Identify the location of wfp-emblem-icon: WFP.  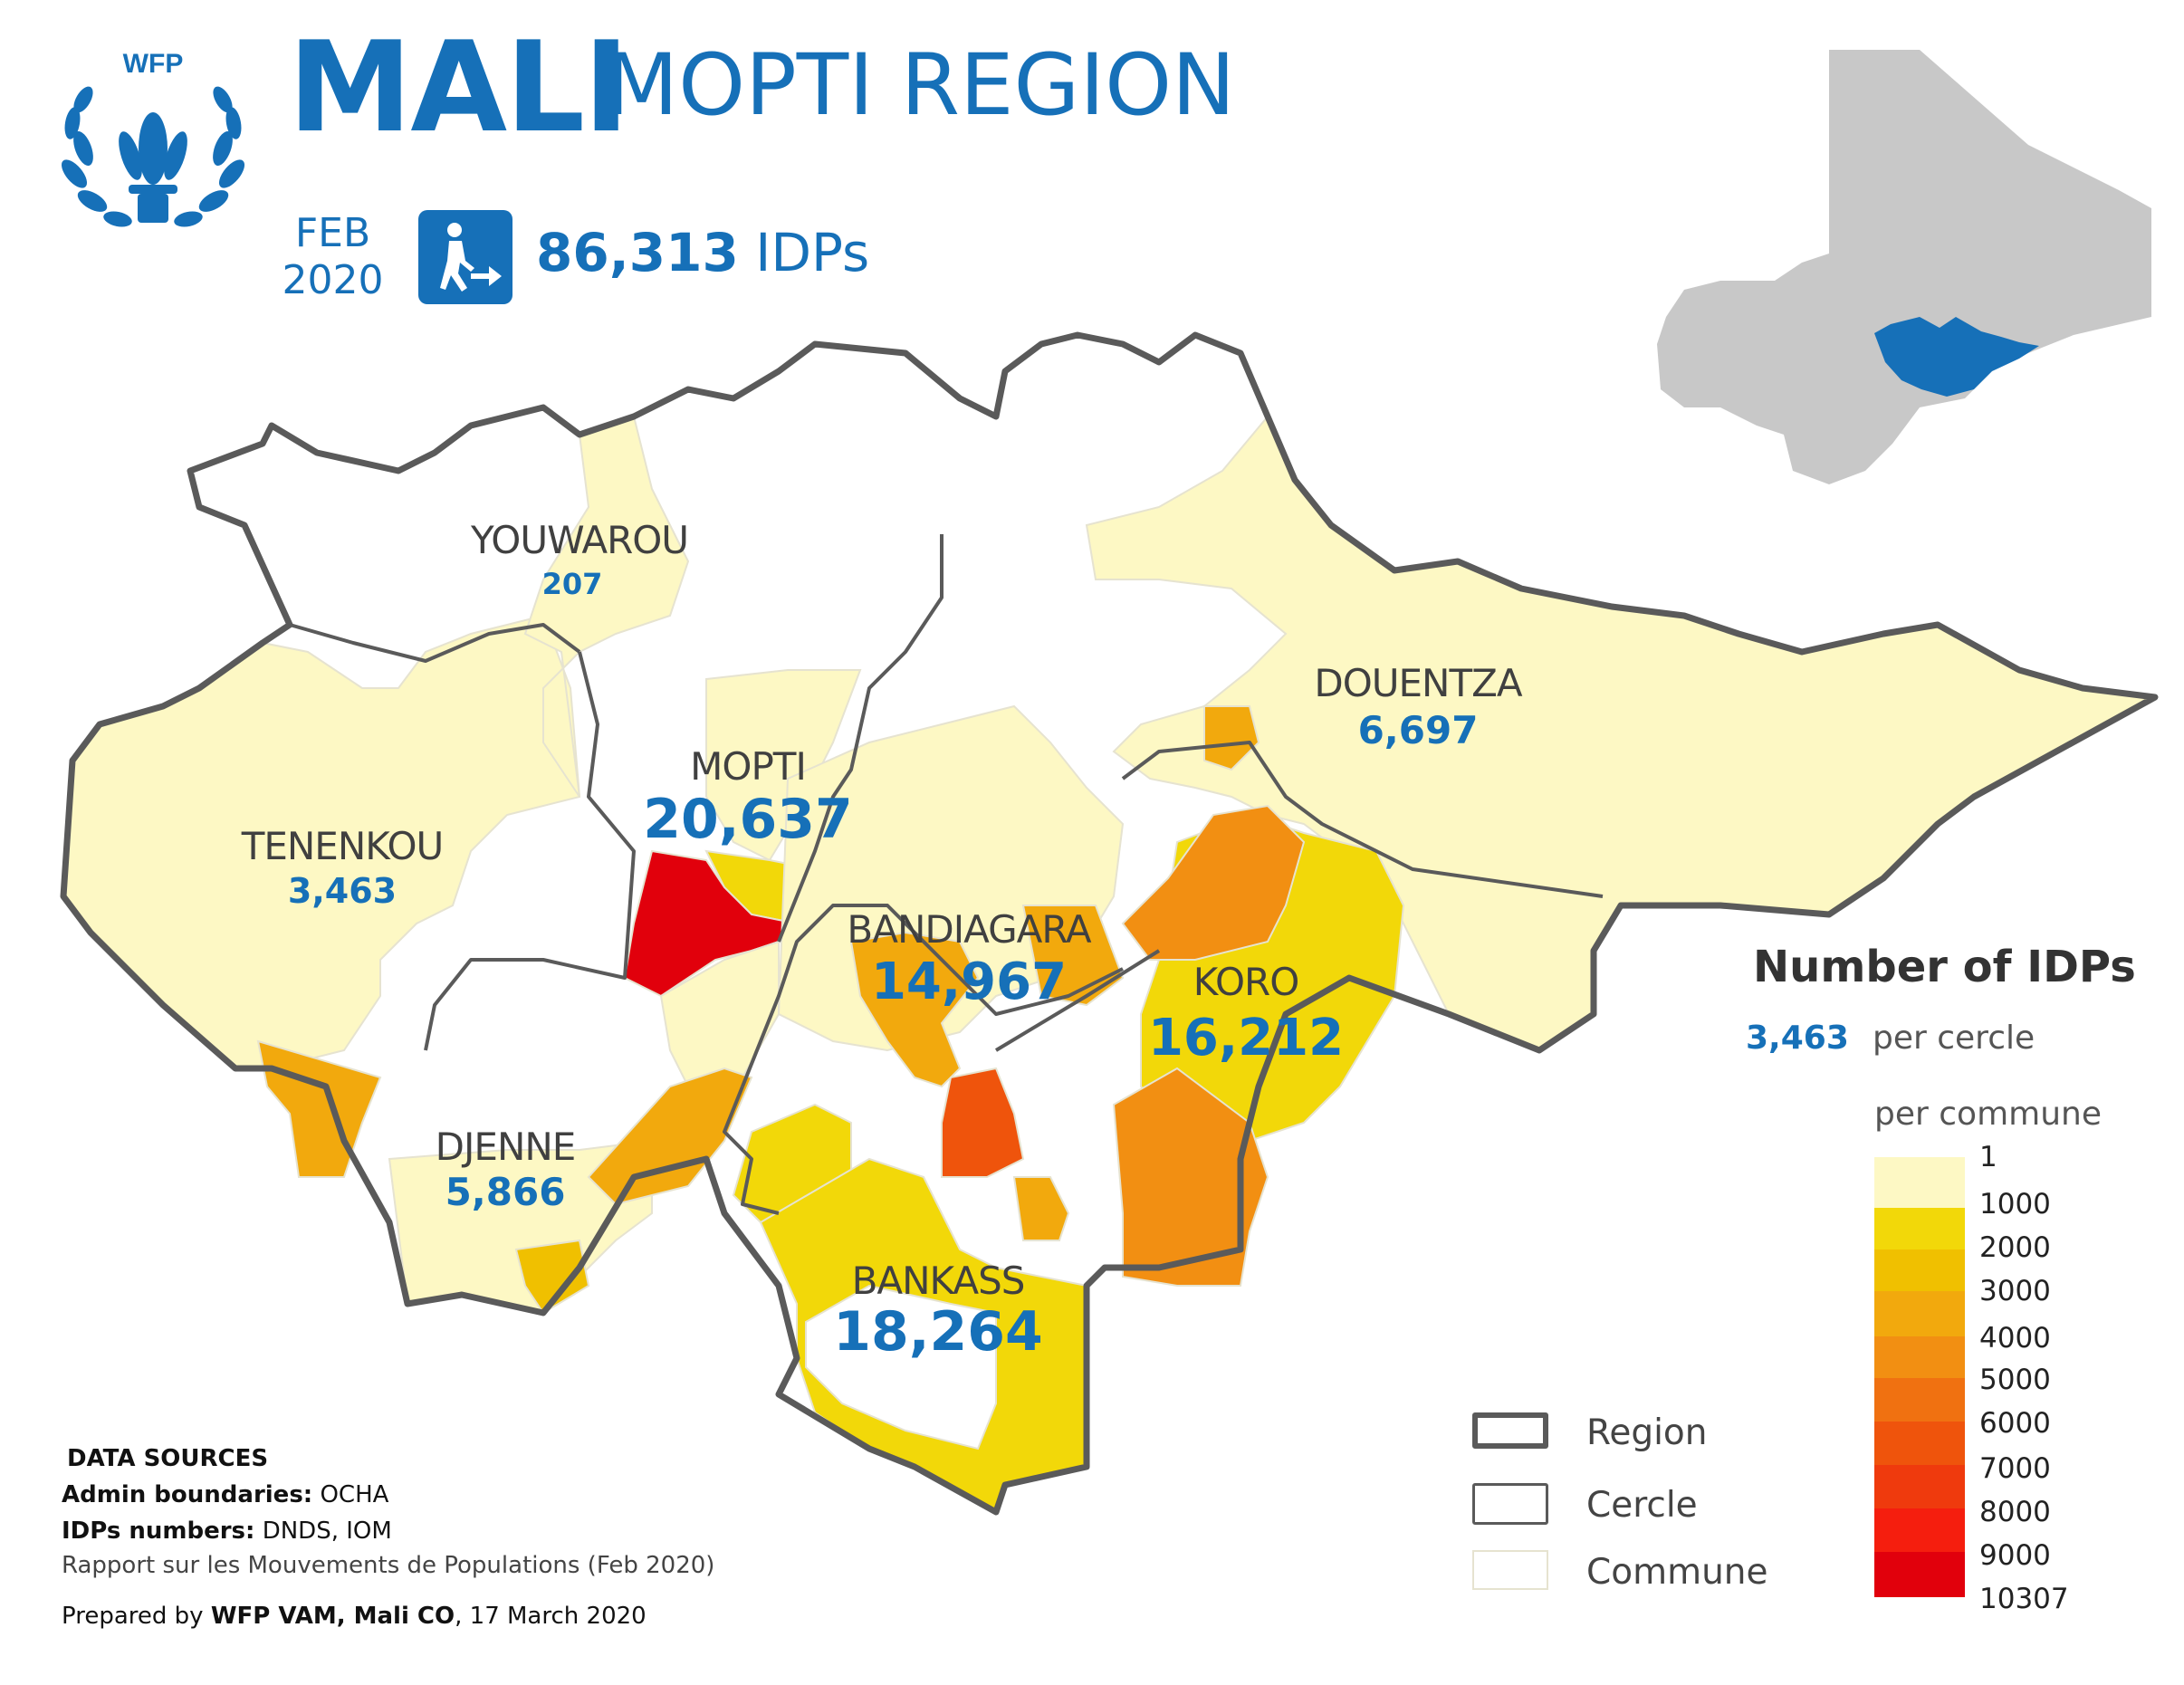
(153, 138).